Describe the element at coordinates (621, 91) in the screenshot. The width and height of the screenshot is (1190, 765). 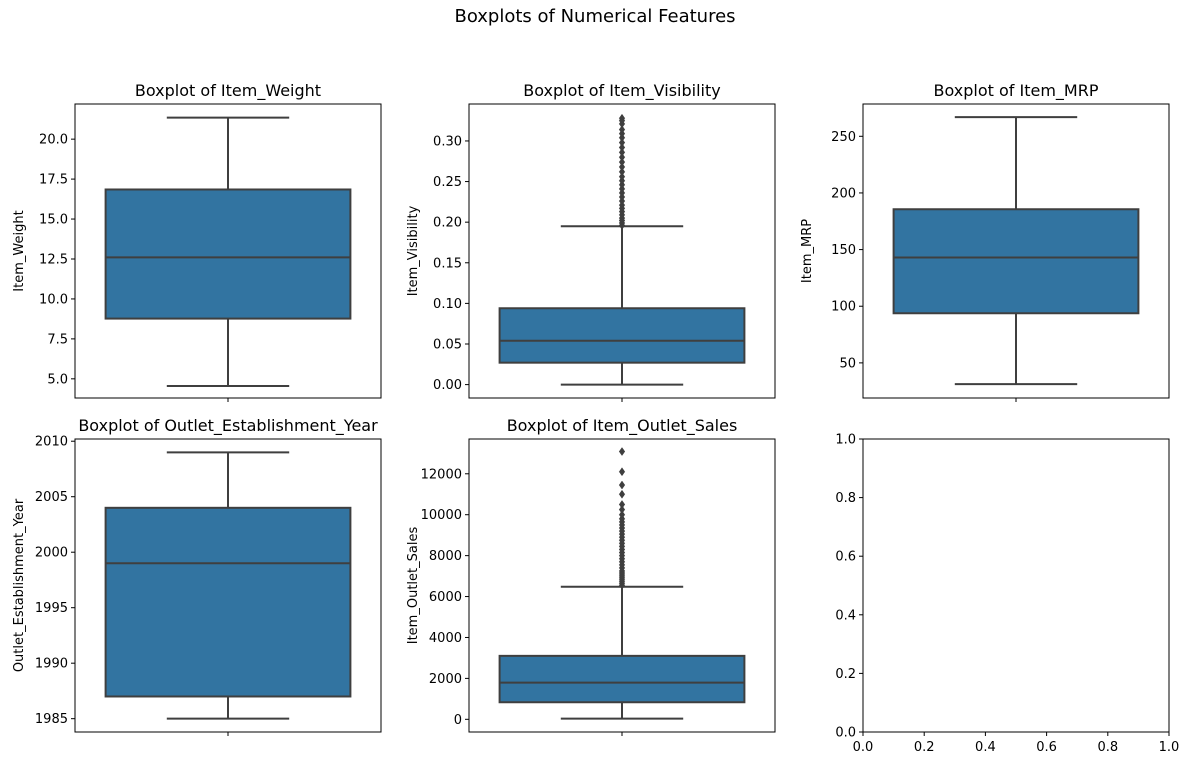
I see `subplot-title: Boxplot of Item_Visibility` at that location.